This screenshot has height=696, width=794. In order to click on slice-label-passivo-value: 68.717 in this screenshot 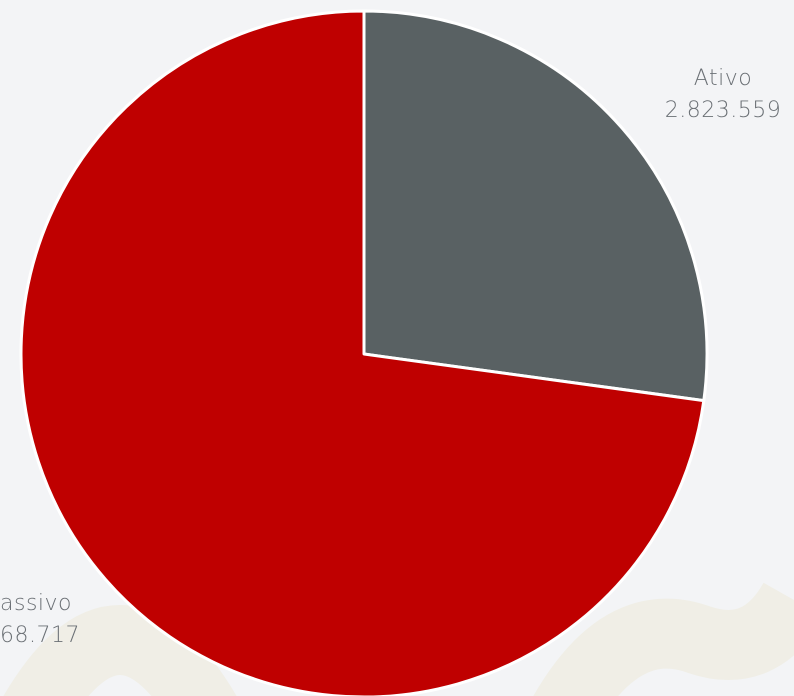, I will do `click(40, 635)`.